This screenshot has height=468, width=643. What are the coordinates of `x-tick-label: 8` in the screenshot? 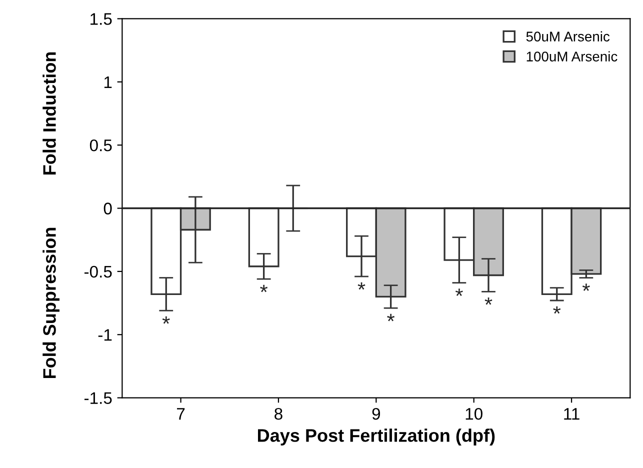 It's located at (278, 414).